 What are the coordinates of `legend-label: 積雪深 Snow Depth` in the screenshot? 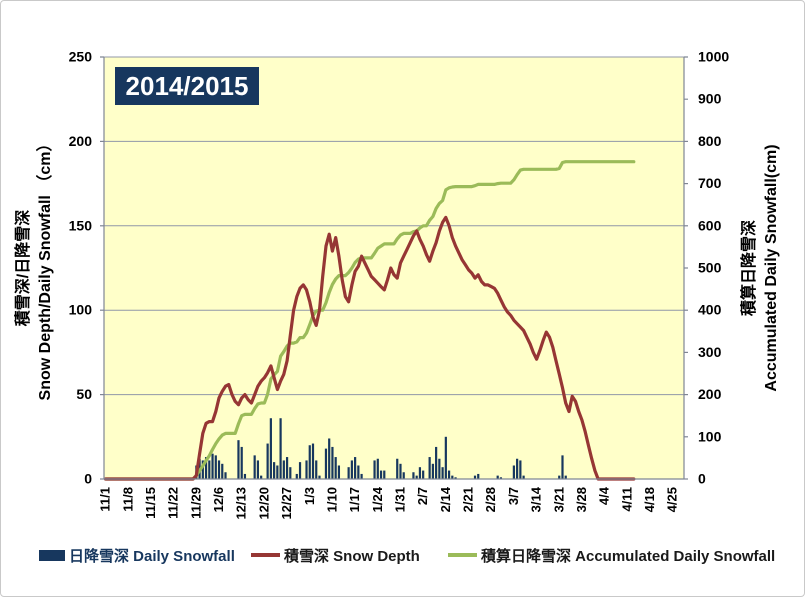 It's located at (352, 556).